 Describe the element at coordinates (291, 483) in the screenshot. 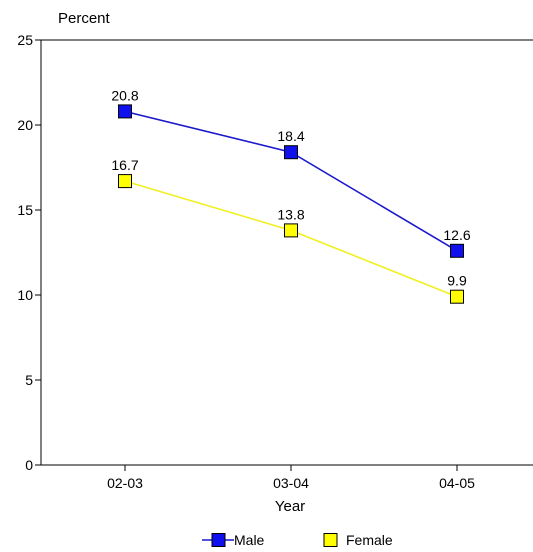

I see `x-tick-label: 03-04` at that location.